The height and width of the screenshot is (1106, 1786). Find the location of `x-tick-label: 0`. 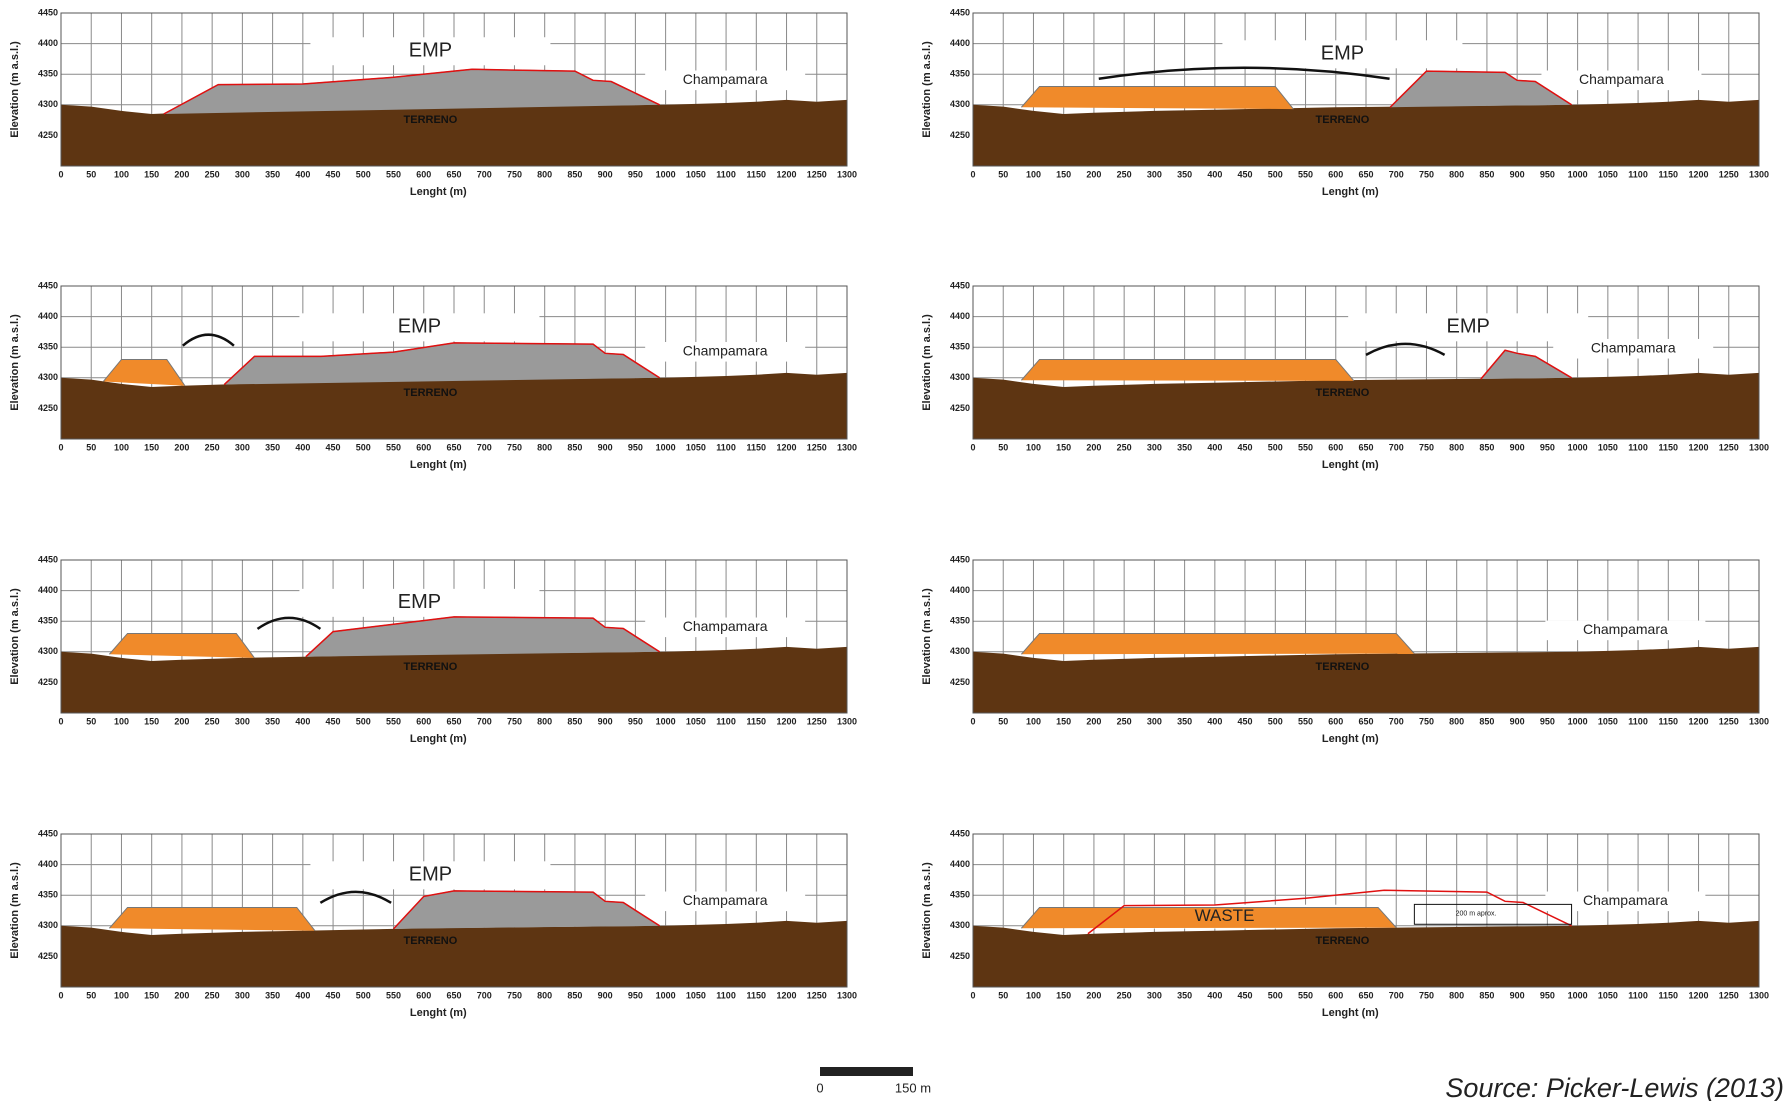

x-tick-label: 0 is located at coordinates (60, 447).